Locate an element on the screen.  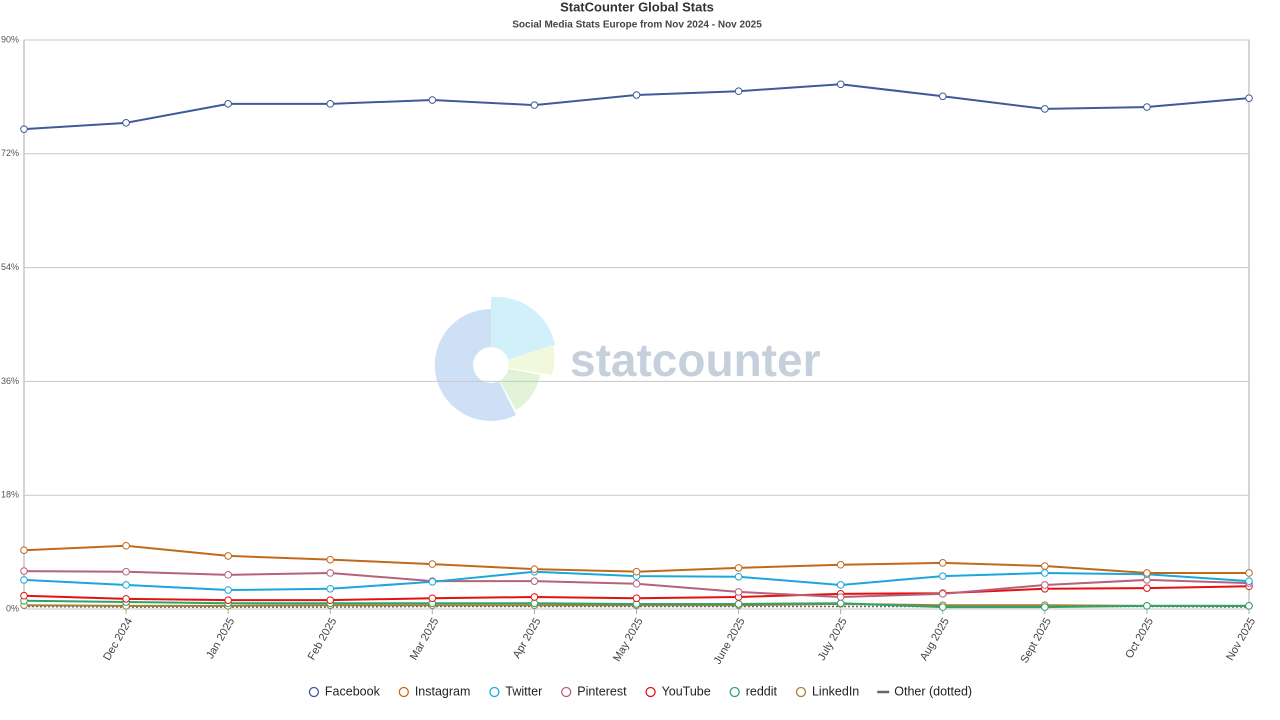
legend-label: reddit is located at coordinates (762, 691).